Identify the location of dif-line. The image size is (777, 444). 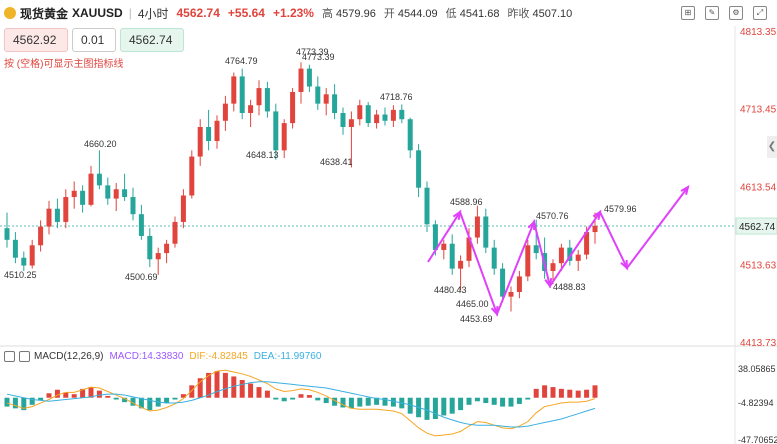
(301, 403).